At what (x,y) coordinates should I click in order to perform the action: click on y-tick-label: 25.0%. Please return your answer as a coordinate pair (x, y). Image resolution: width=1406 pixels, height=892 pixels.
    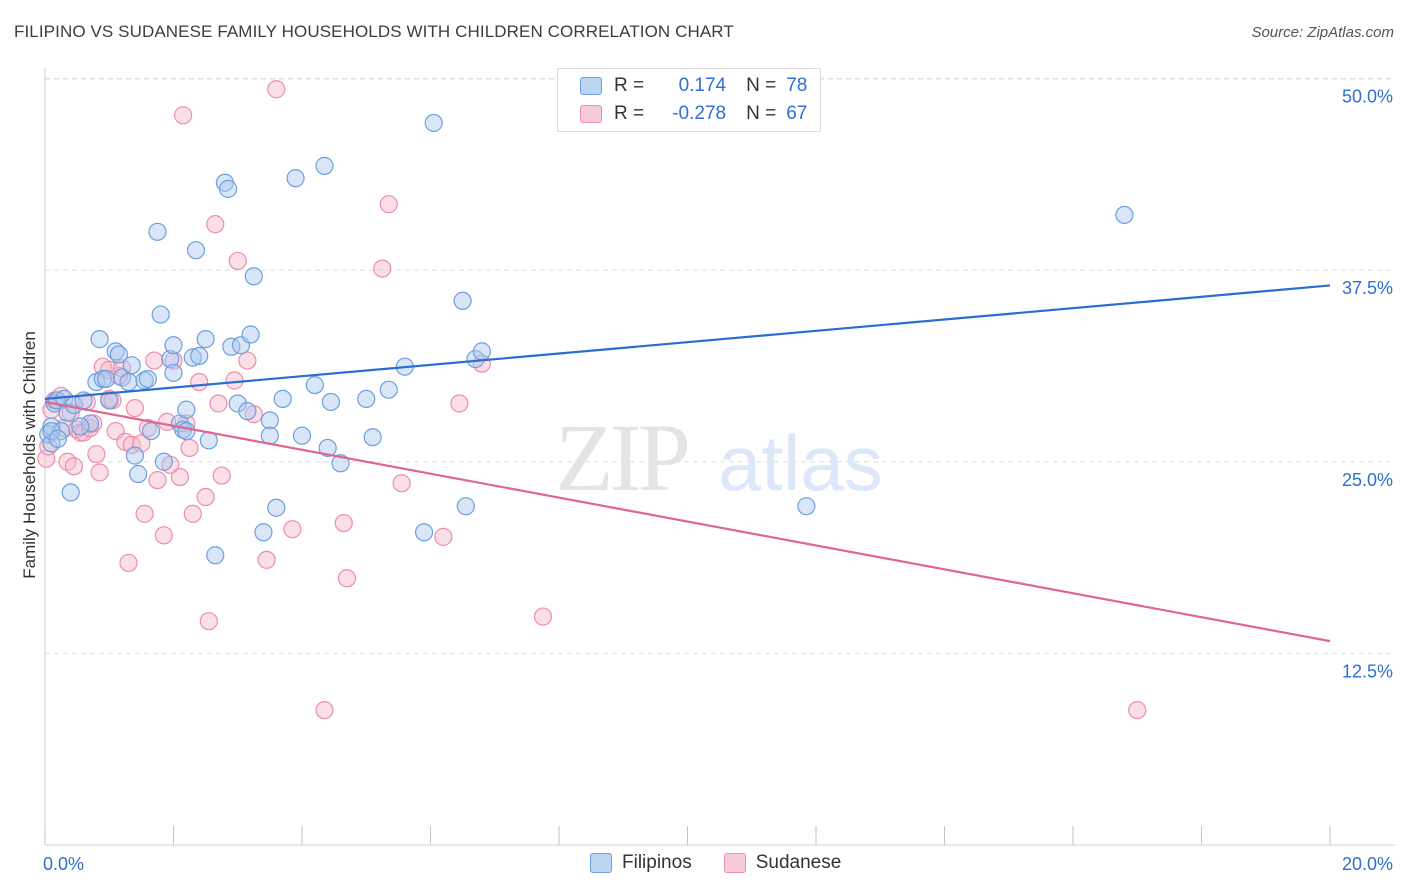
    Looking at the image, I should click on (1367, 480).